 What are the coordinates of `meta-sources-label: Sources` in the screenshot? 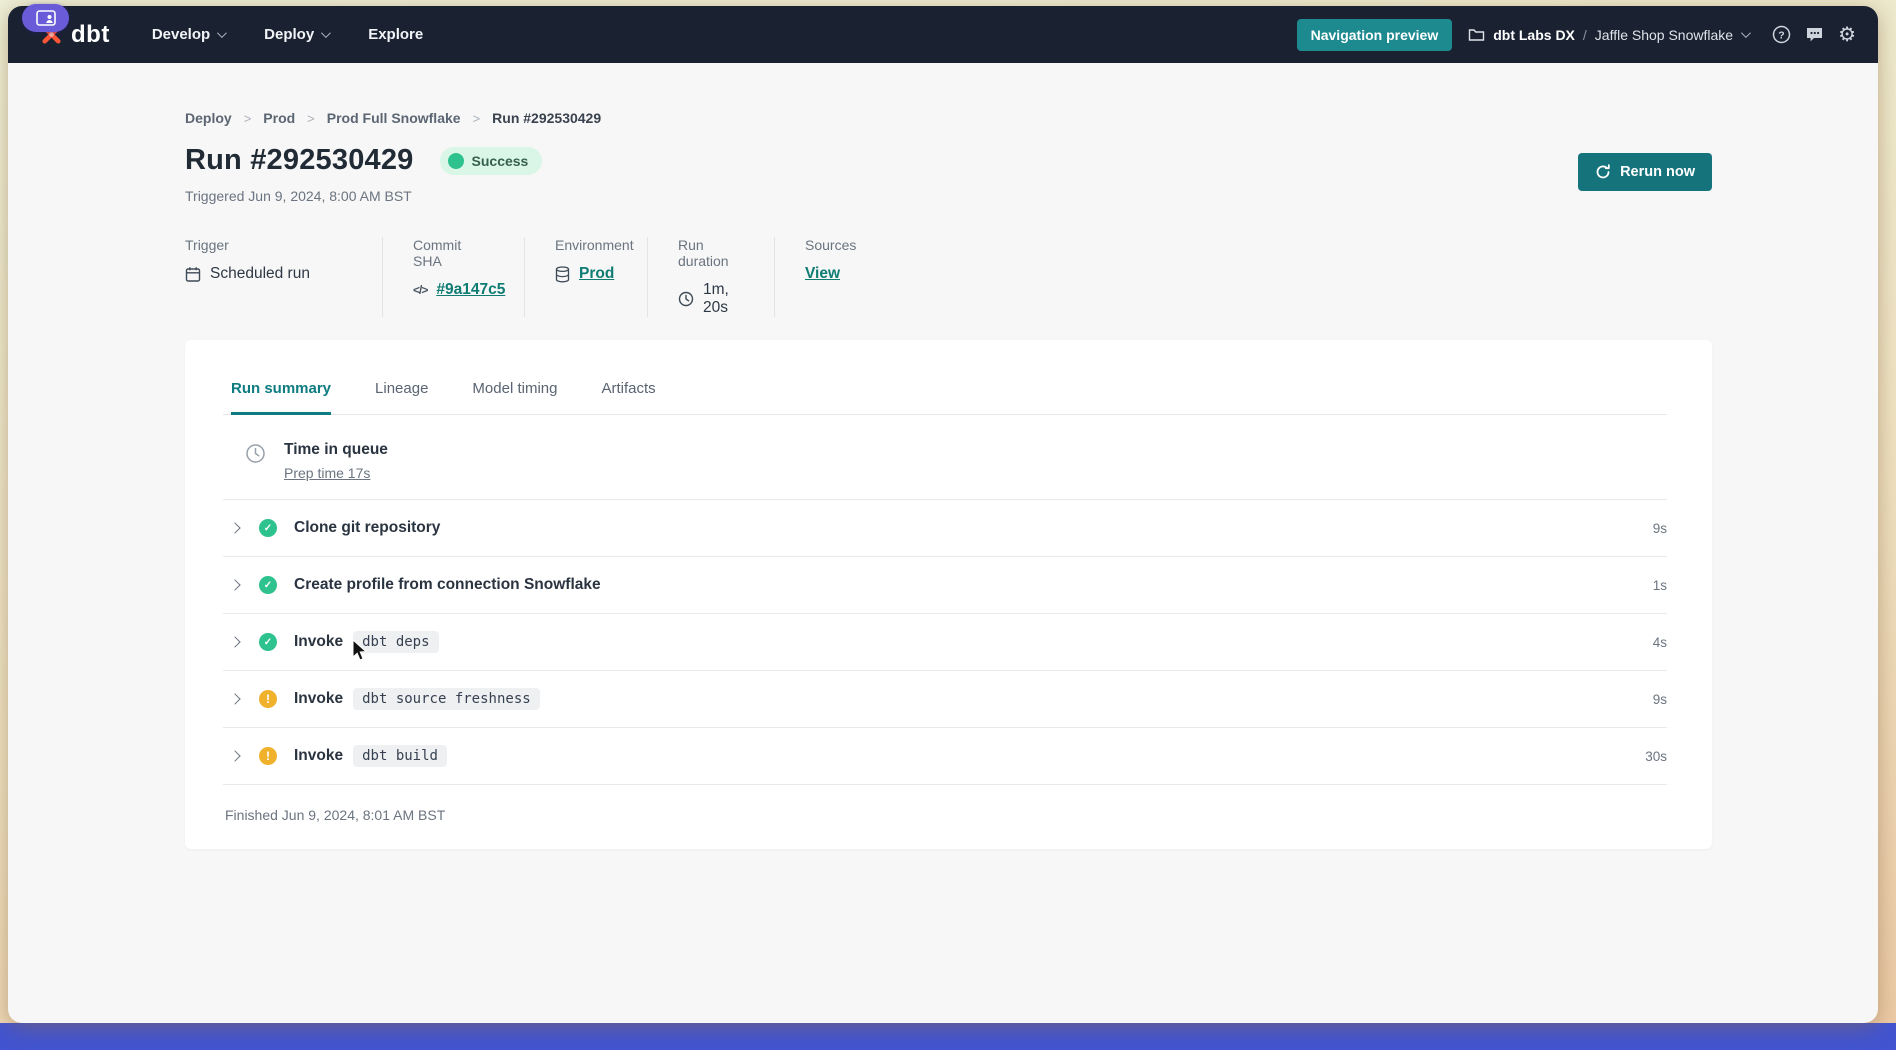 It's located at (831, 245).